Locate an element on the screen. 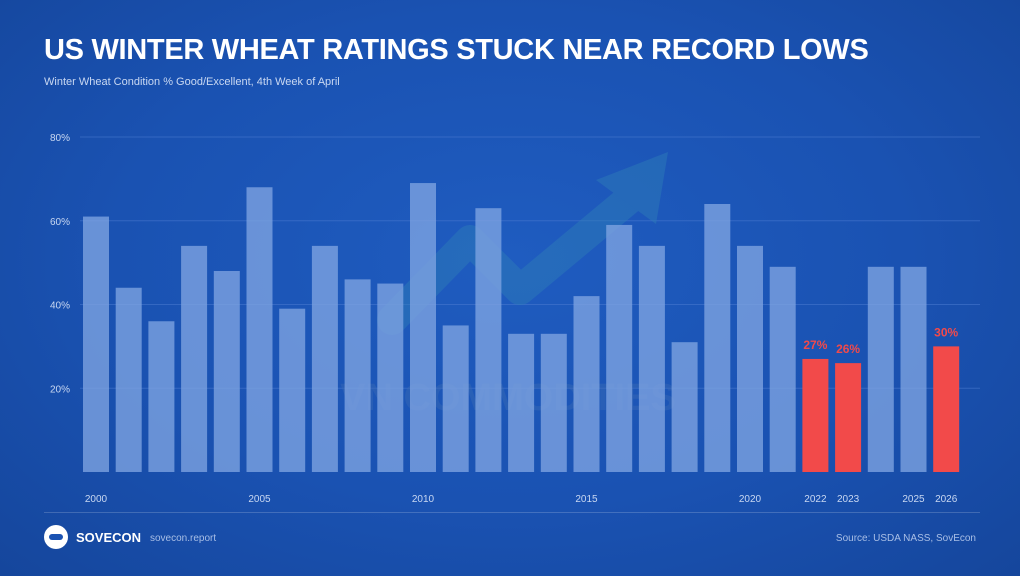 Image resolution: width=1020 pixels, height=576 pixels. bar-2011 is located at coordinates (455, 398).